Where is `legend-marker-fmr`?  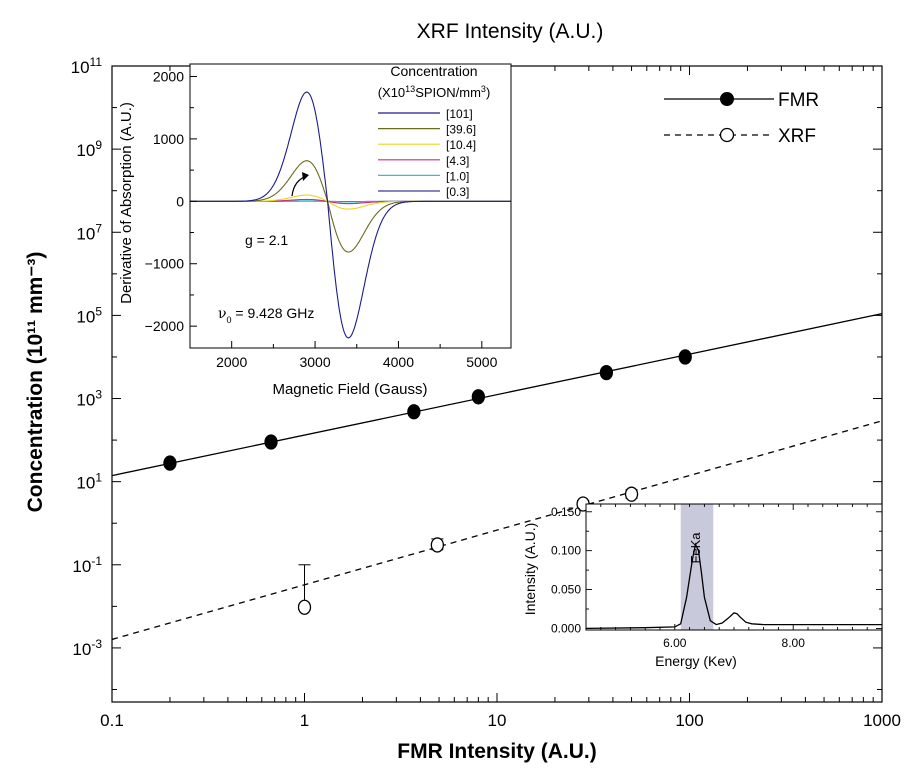
legend-marker-fmr is located at coordinates (727, 99).